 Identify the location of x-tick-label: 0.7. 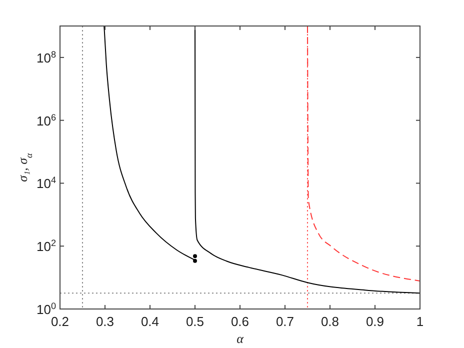
(285, 321).